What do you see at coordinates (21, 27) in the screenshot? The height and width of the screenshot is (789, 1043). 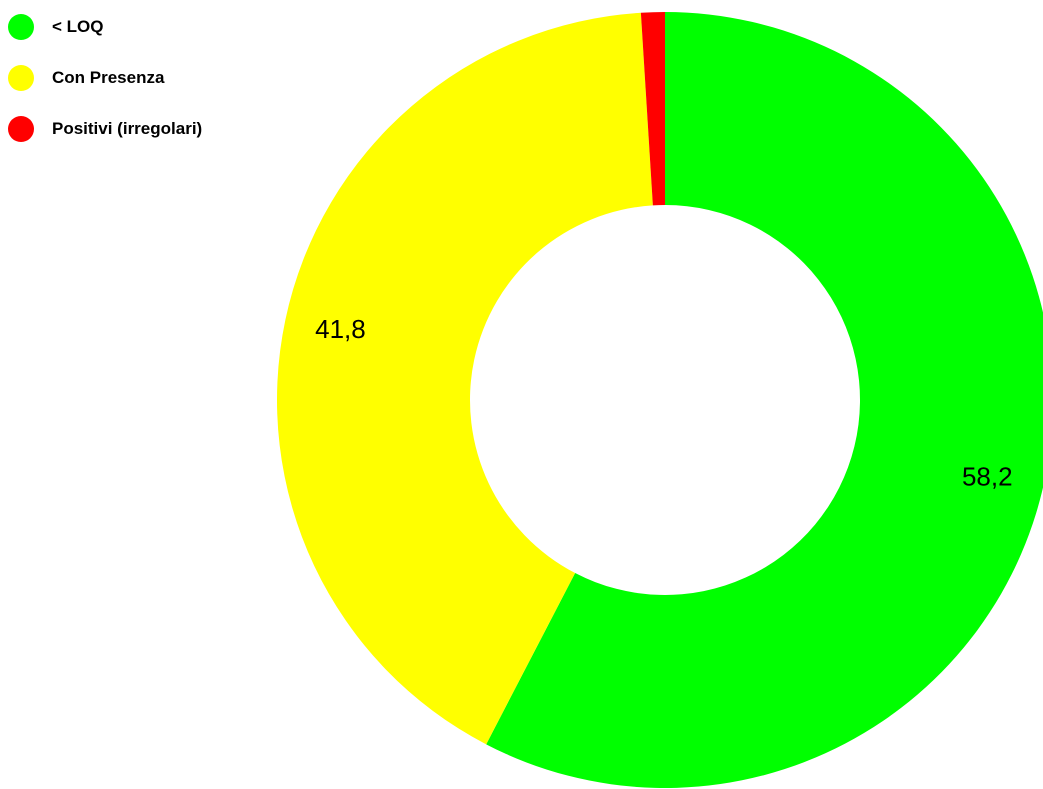 I see `legend-swatch-loq` at bounding box center [21, 27].